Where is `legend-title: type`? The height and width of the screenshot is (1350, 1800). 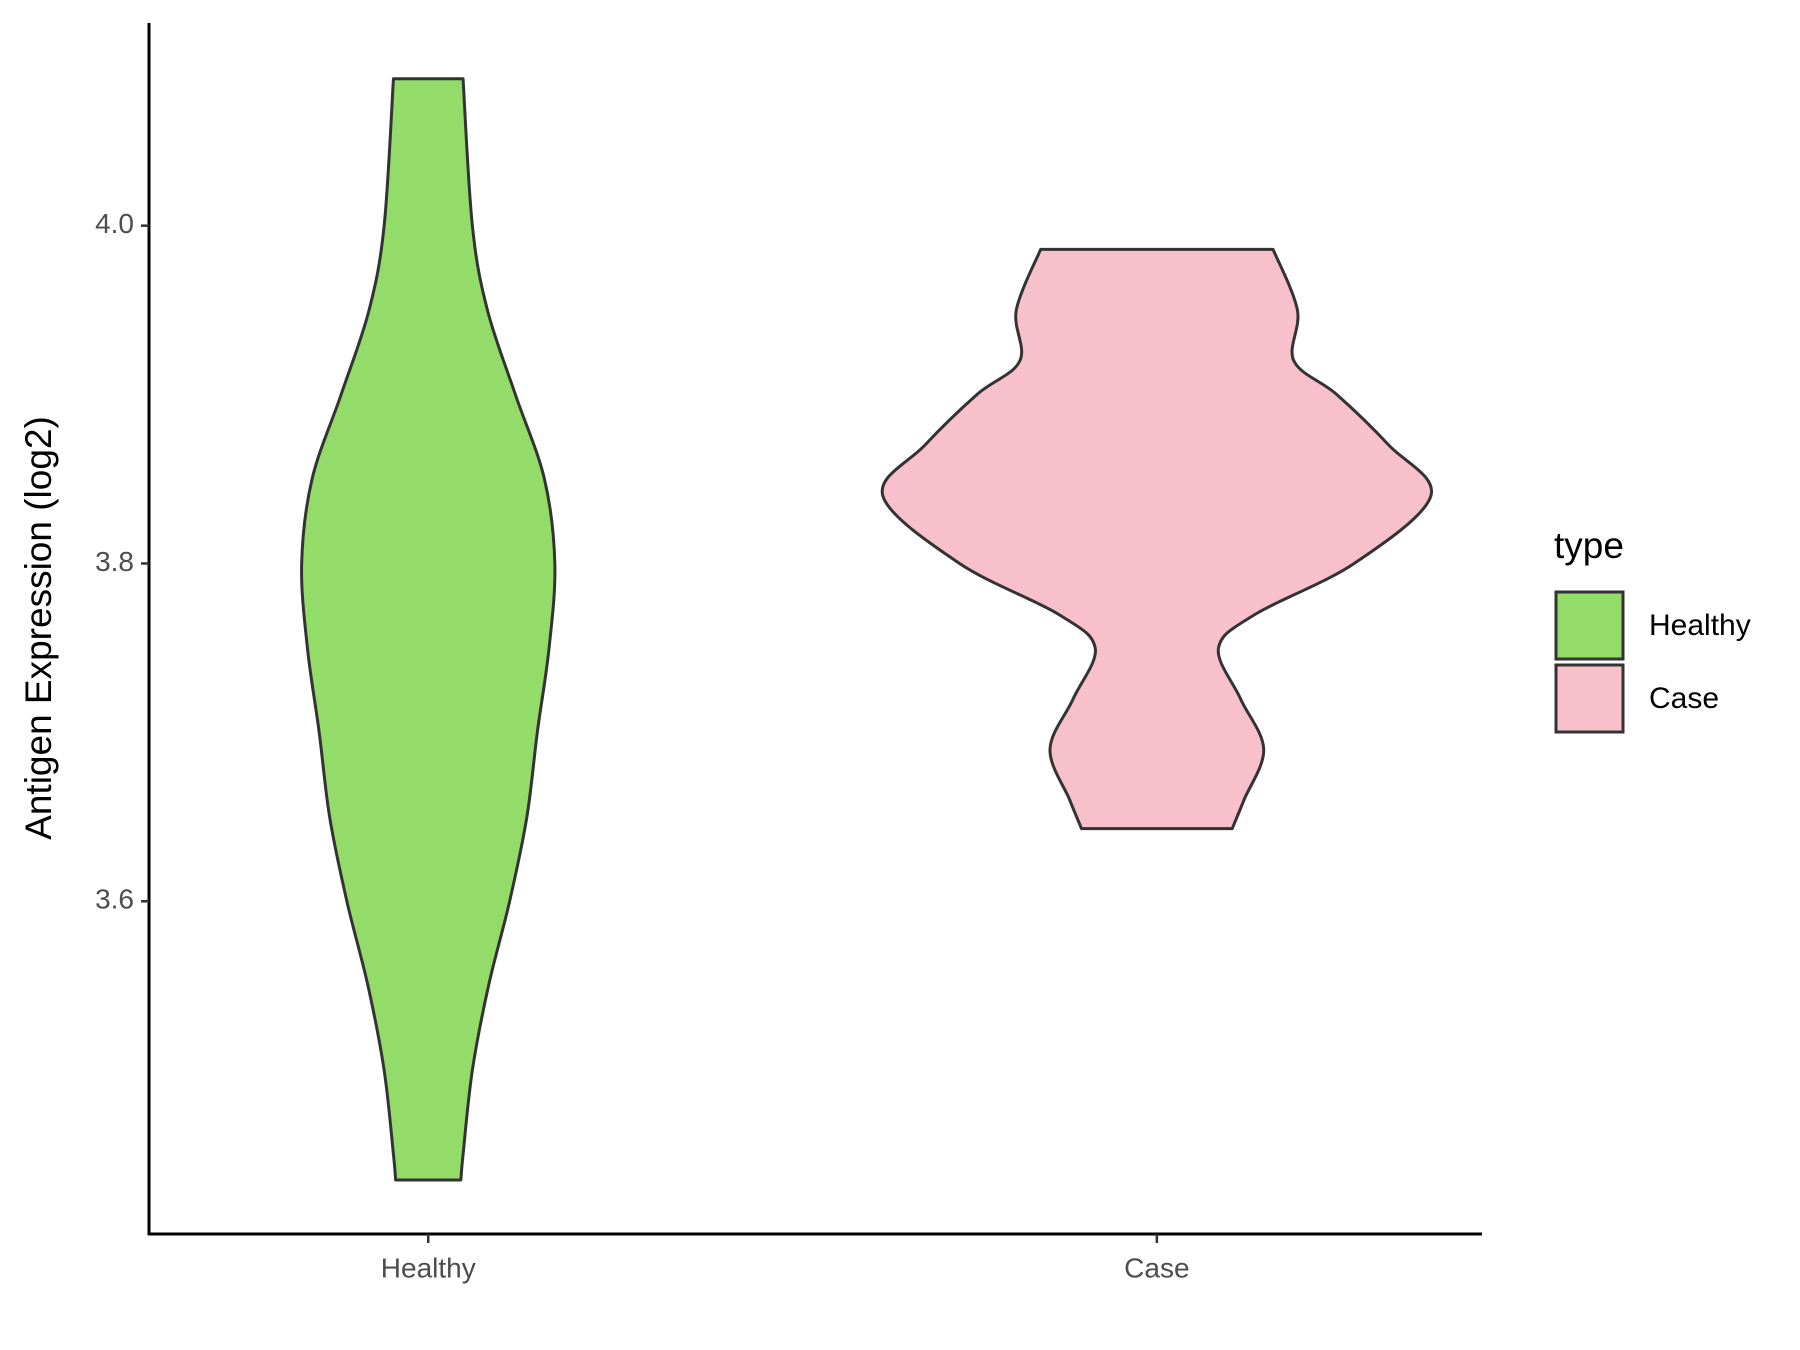
legend-title: type is located at coordinates (1589, 545).